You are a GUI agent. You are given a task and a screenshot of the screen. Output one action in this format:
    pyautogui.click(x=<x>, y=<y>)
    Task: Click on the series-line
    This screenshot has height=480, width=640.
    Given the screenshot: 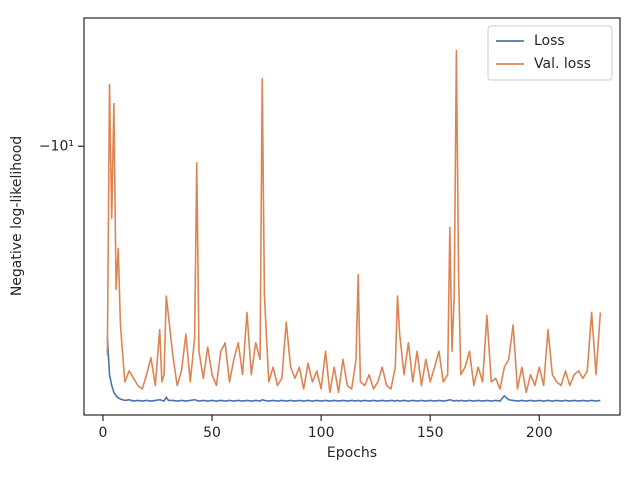 What is the action you would take?
    pyautogui.click(x=353, y=369)
    